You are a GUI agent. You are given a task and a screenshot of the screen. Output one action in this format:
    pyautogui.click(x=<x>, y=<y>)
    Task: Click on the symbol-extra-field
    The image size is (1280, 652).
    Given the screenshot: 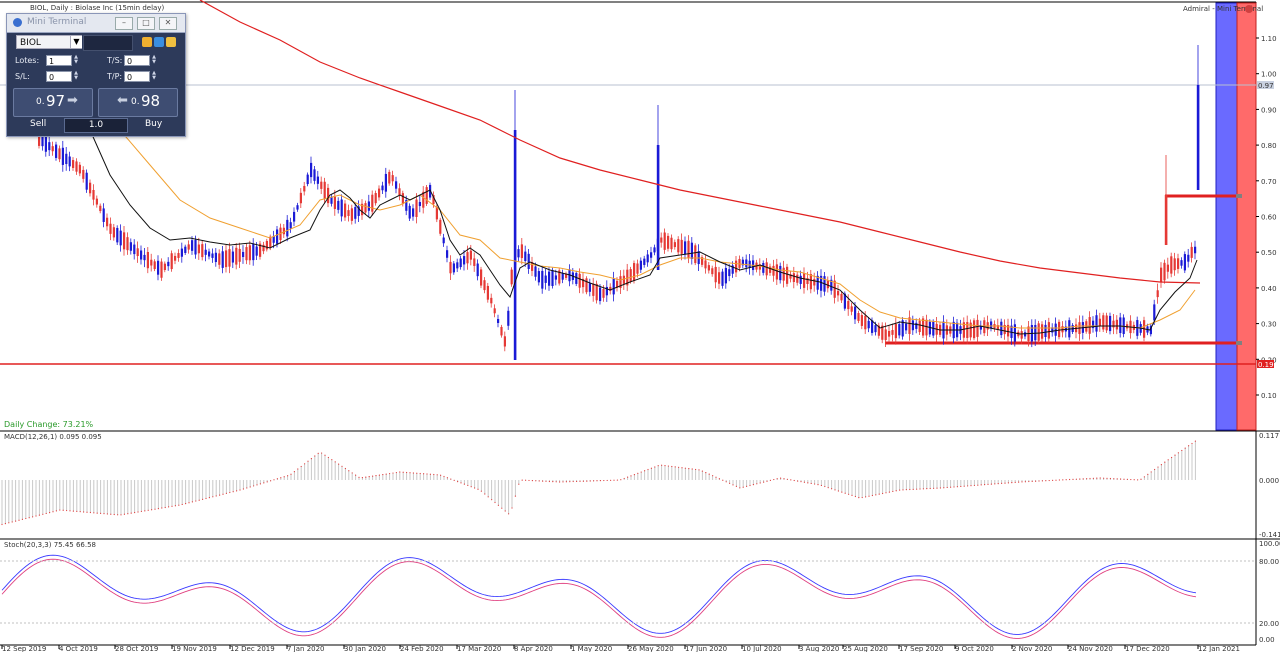 What is the action you would take?
    pyautogui.click(x=108, y=43)
    